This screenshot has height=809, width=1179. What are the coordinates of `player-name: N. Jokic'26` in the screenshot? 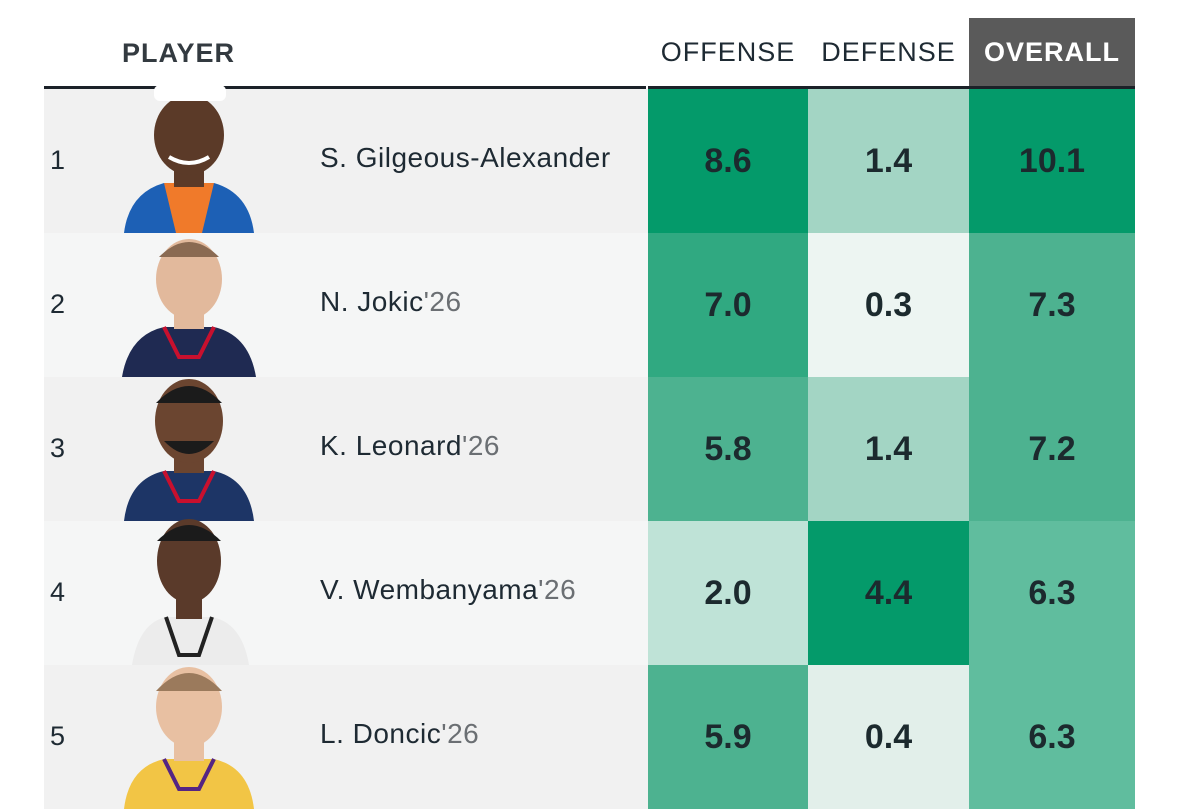 It's located at (391, 301).